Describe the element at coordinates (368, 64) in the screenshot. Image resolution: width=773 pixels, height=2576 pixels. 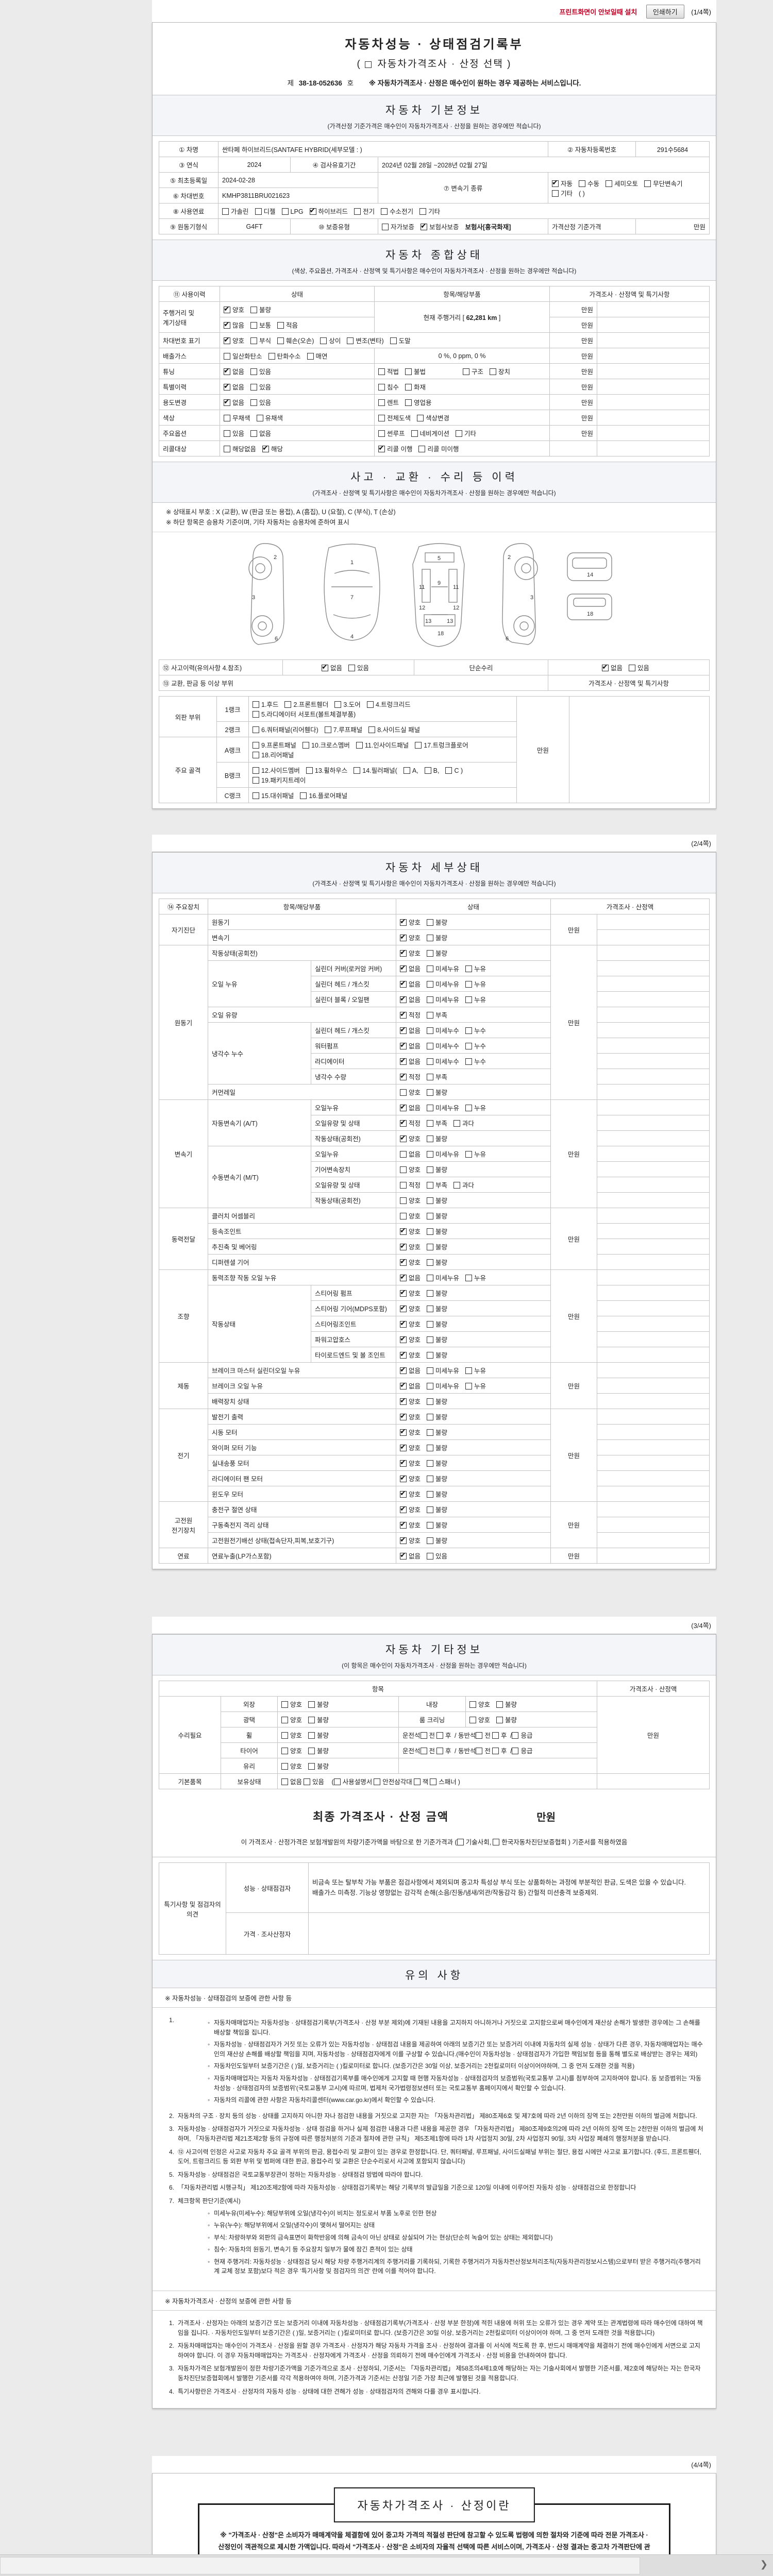
I see `price-select-checkbox` at that location.